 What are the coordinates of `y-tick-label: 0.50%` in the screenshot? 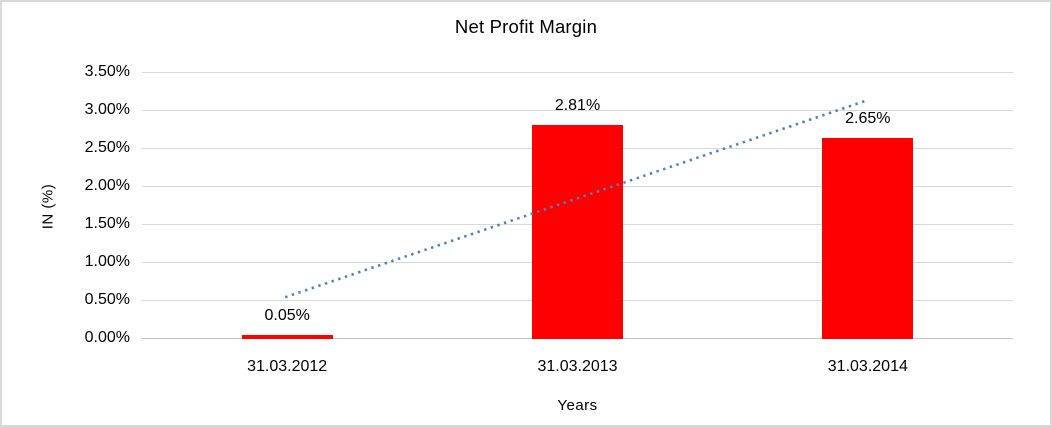 It's located at (107, 299).